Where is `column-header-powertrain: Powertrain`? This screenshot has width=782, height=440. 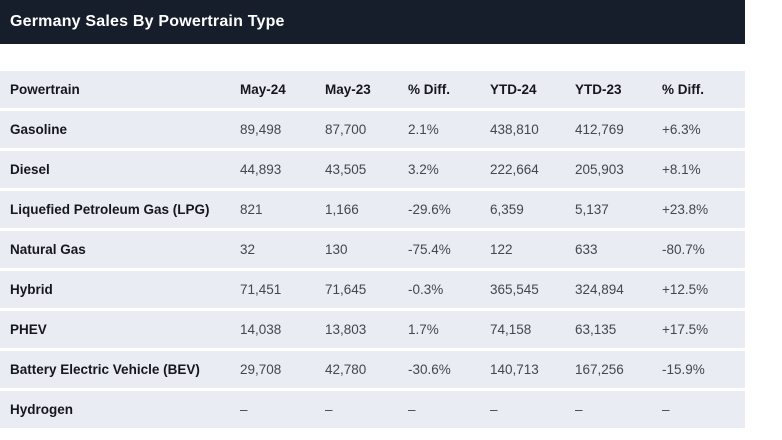
column-header-powertrain: Powertrain is located at coordinates (45, 89).